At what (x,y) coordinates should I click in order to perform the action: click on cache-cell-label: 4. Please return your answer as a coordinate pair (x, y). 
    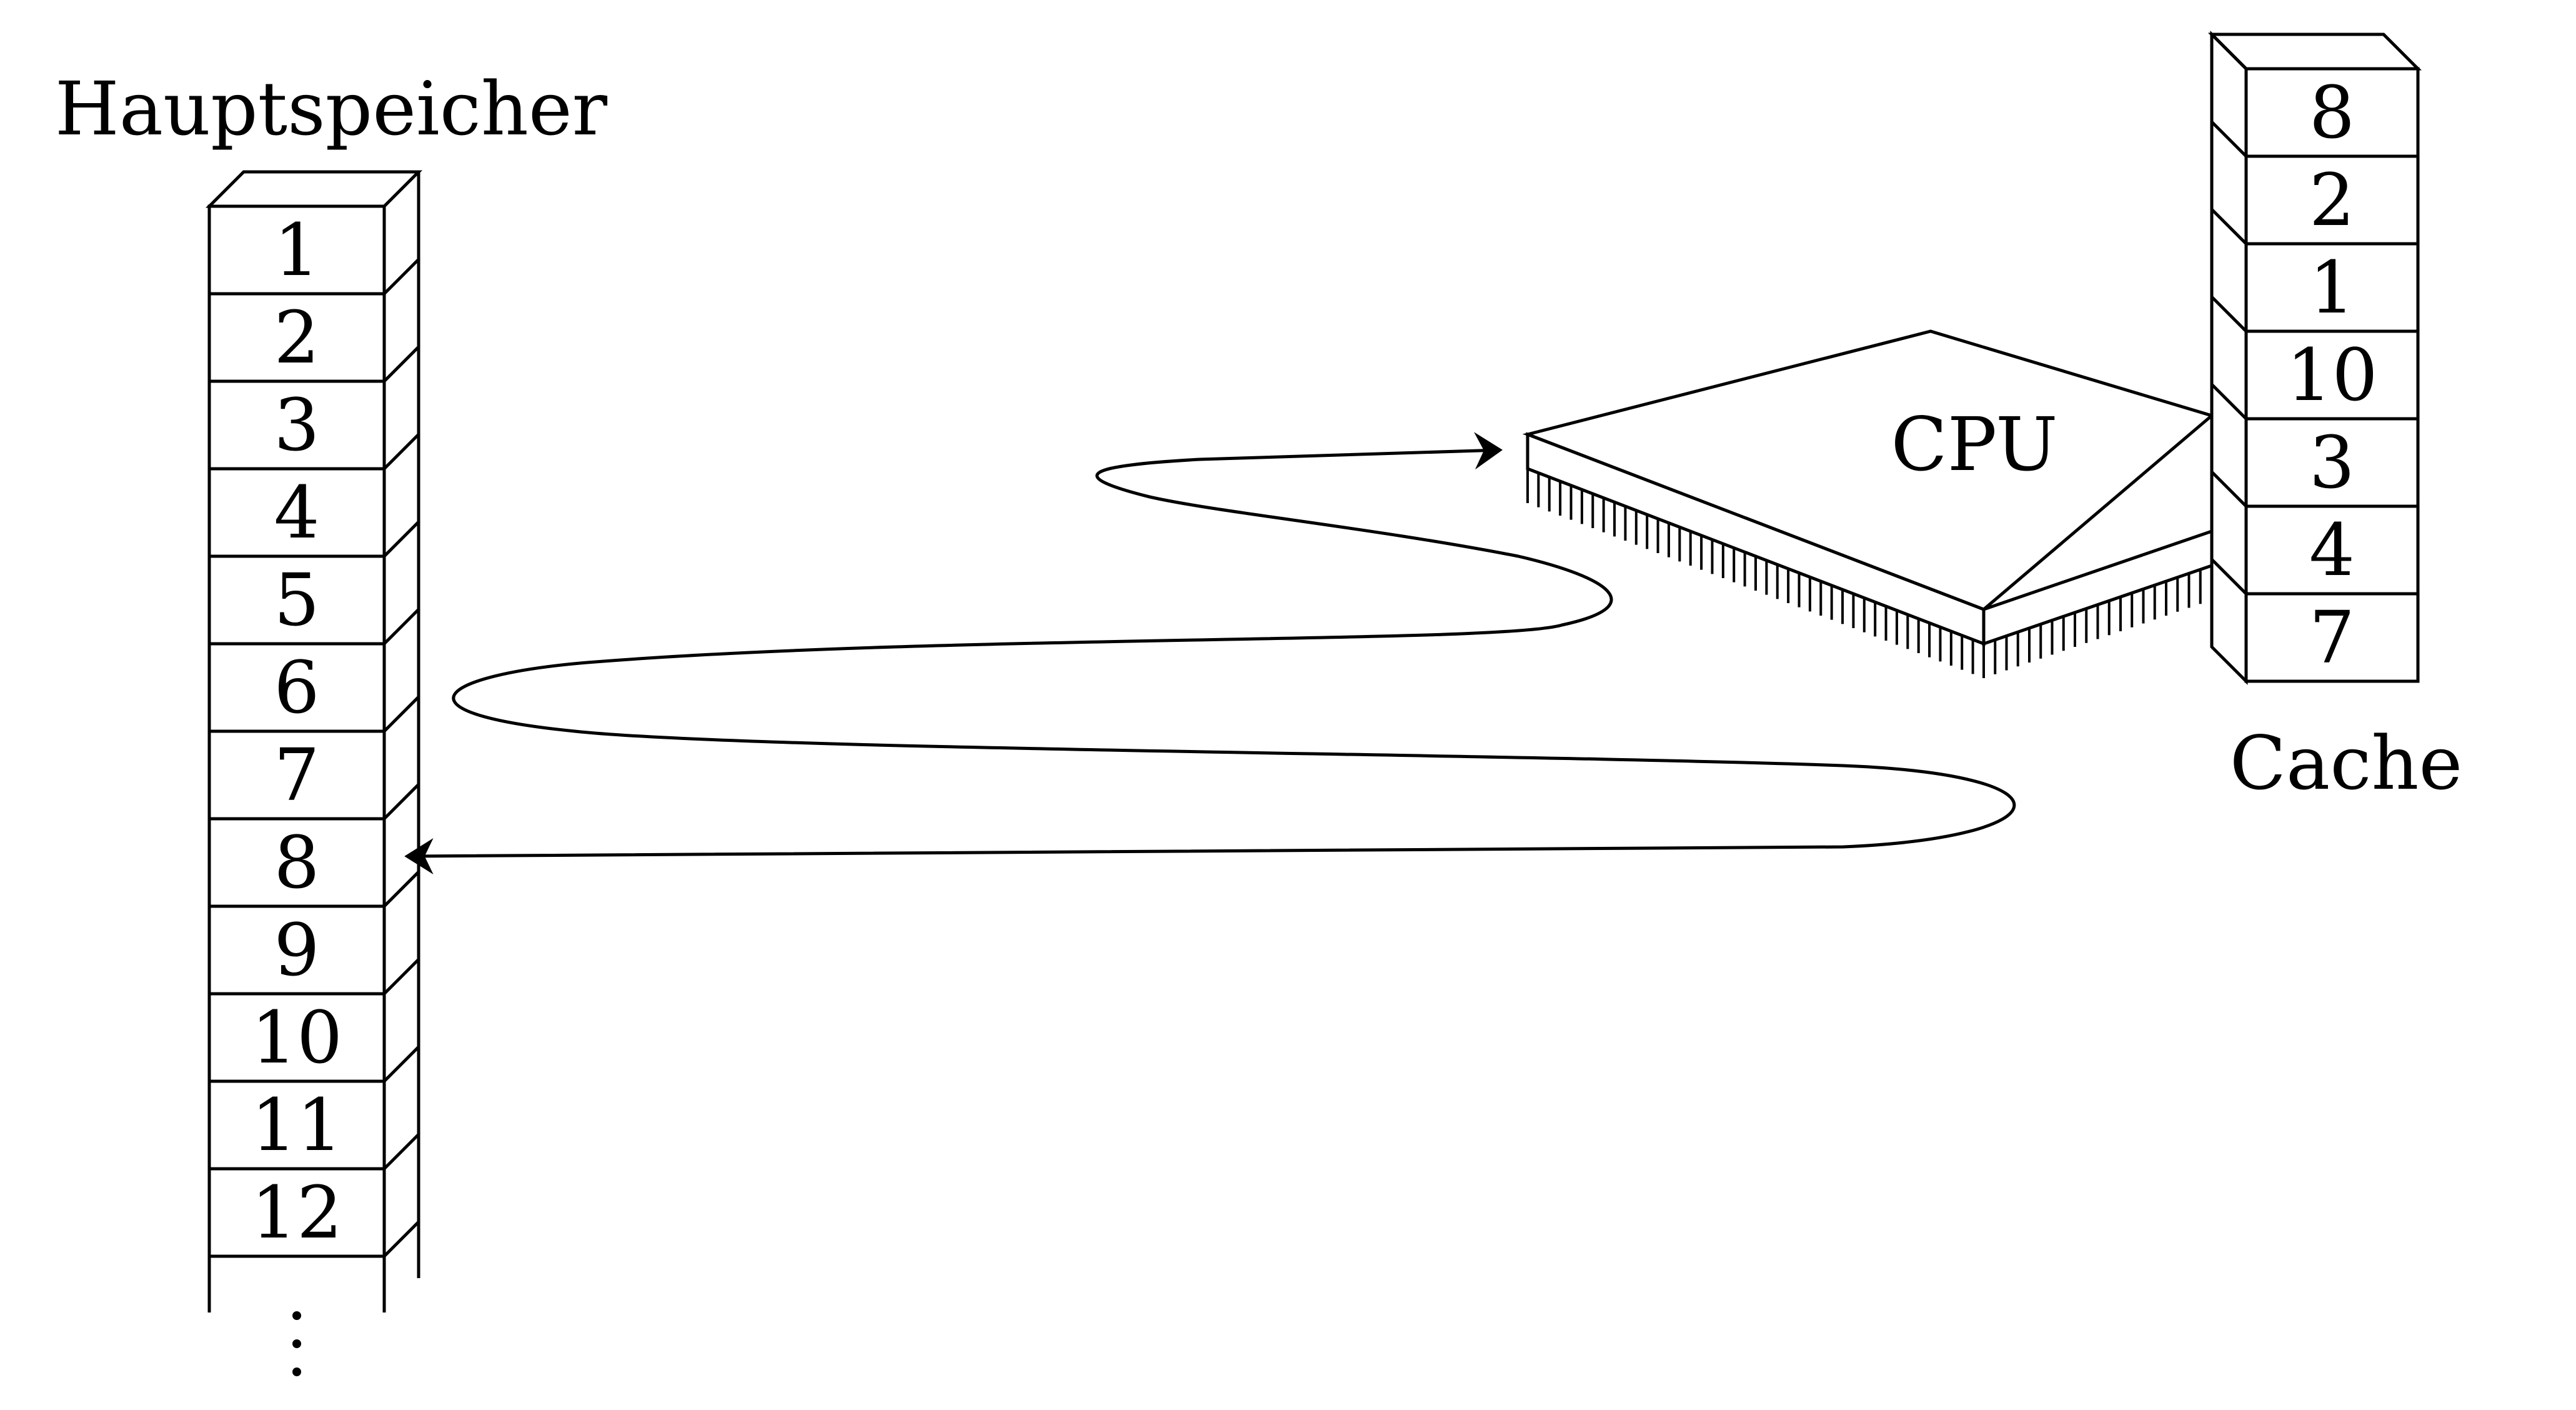
    Looking at the image, I should click on (2332, 550).